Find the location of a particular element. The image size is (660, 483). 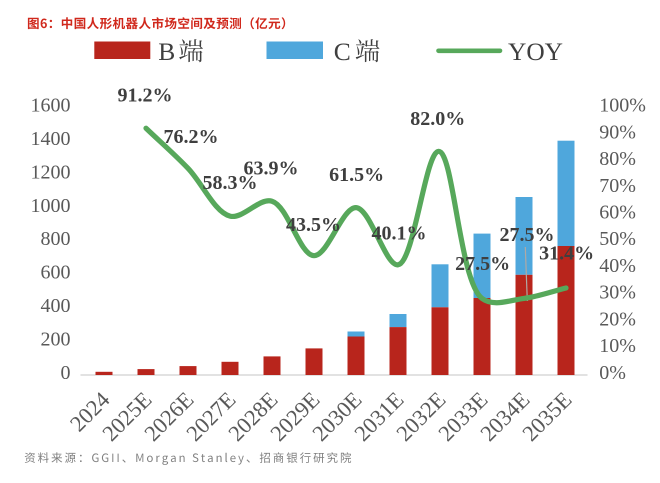

svg-text: 30% is located at coordinates (617, 293).